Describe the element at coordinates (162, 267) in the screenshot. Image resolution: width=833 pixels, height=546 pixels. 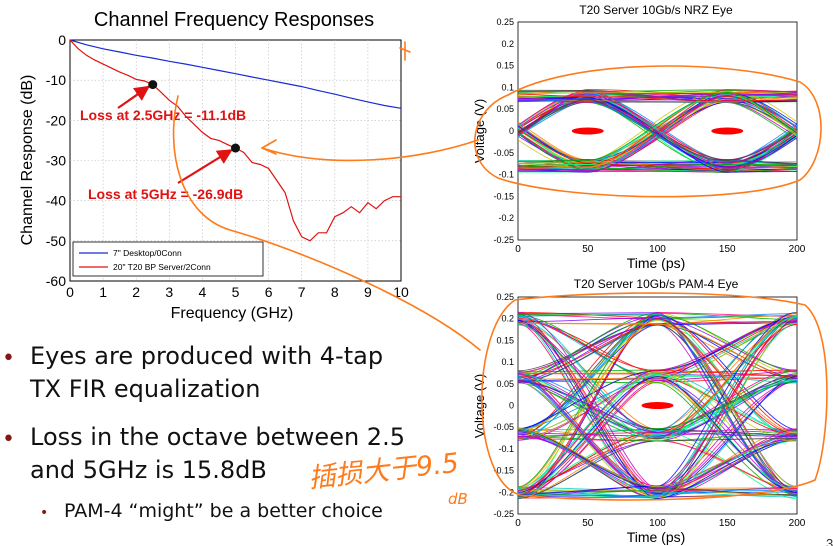
I see `legend-entry-server: 20" T20 BP Server/2Conn` at that location.